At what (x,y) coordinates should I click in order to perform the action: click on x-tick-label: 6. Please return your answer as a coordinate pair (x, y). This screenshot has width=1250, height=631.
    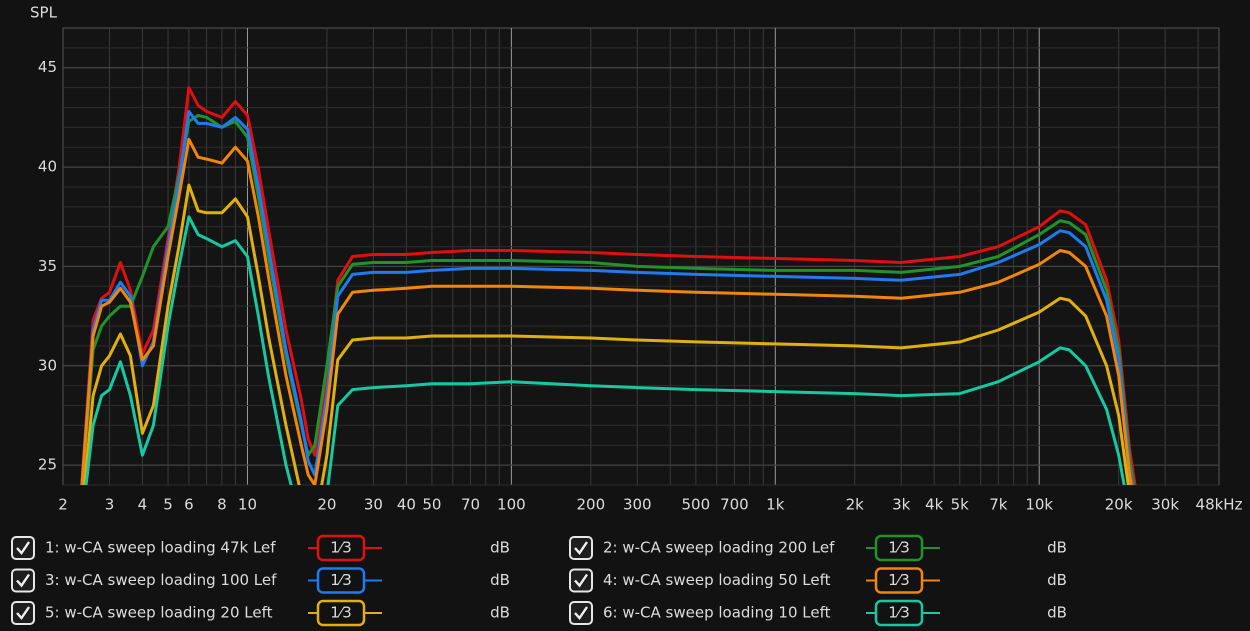
    Looking at the image, I should click on (189, 505).